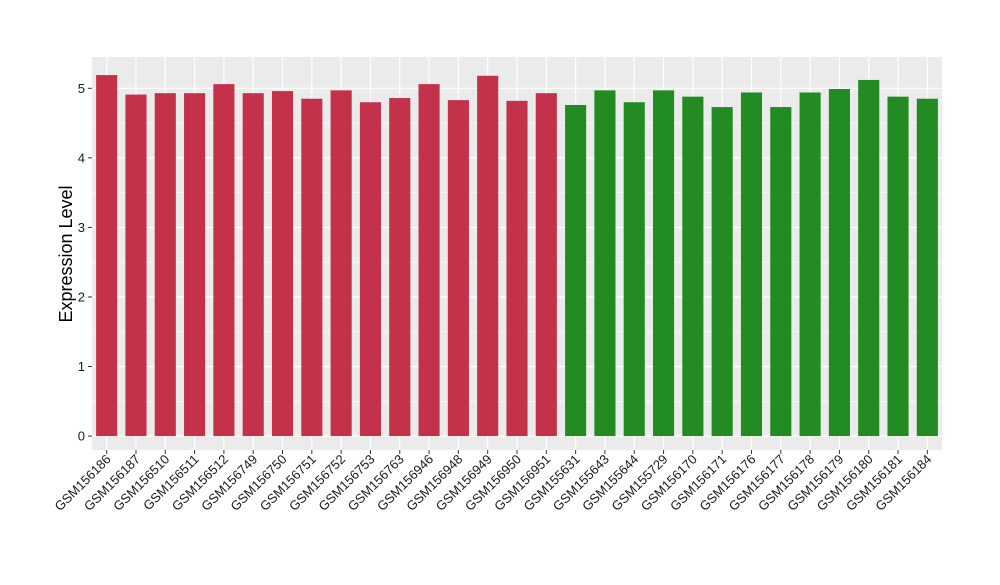 The height and width of the screenshot is (585, 1000). What do you see at coordinates (81, 436) in the screenshot?
I see `y-tick-label: 0` at bounding box center [81, 436].